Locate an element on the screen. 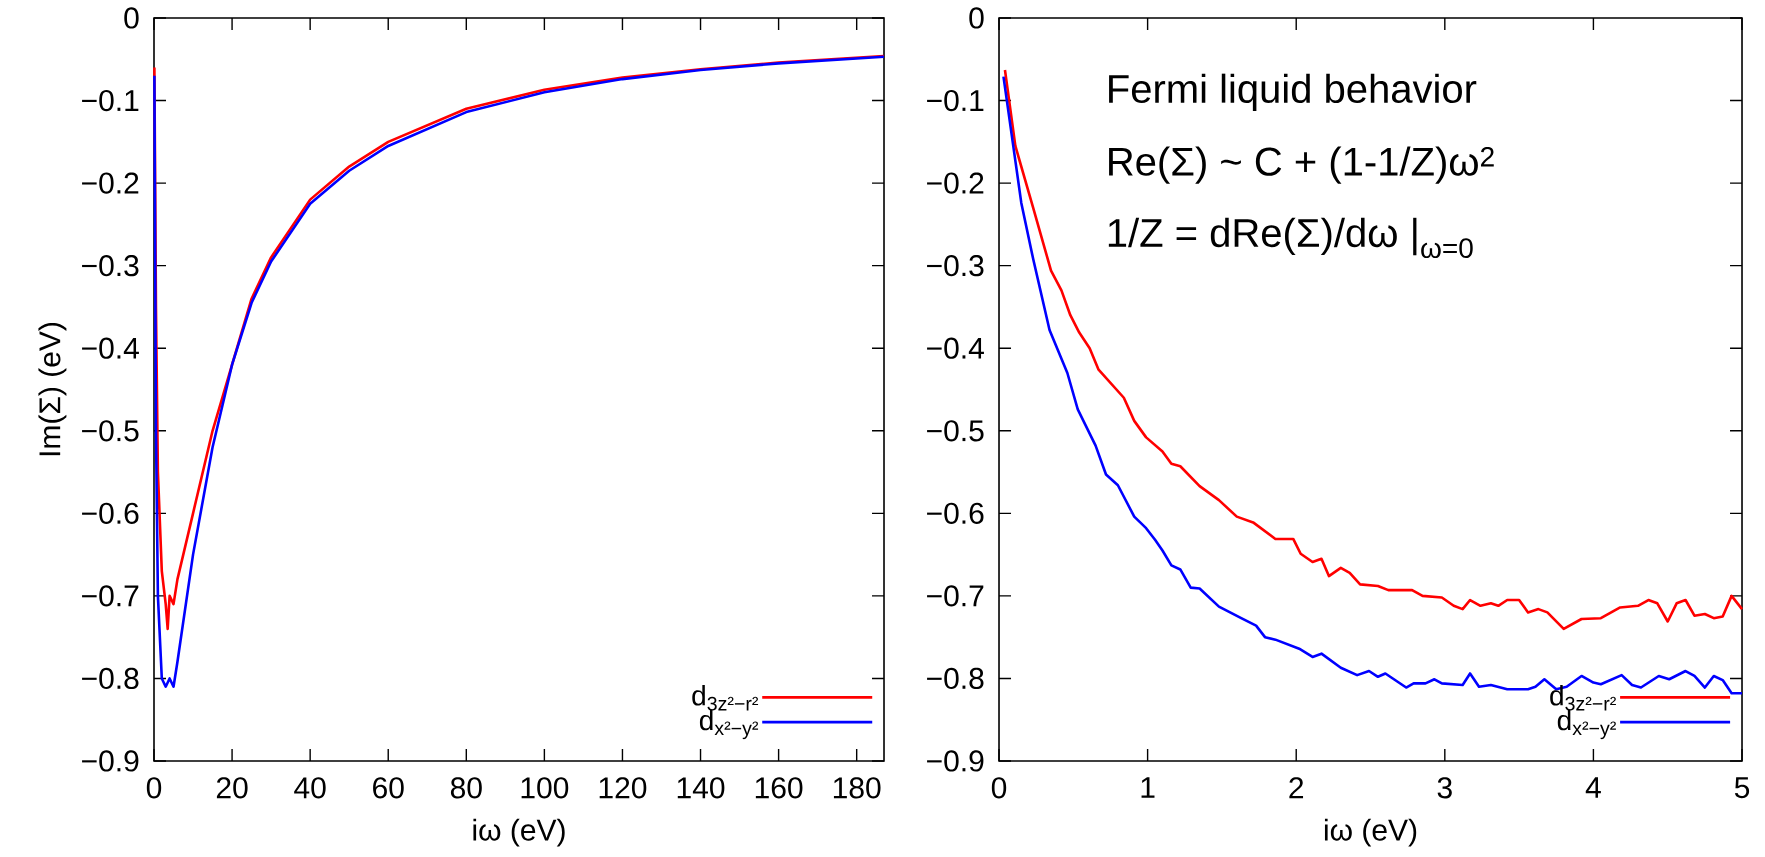  x-tick-label: 100 is located at coordinates (545, 788).